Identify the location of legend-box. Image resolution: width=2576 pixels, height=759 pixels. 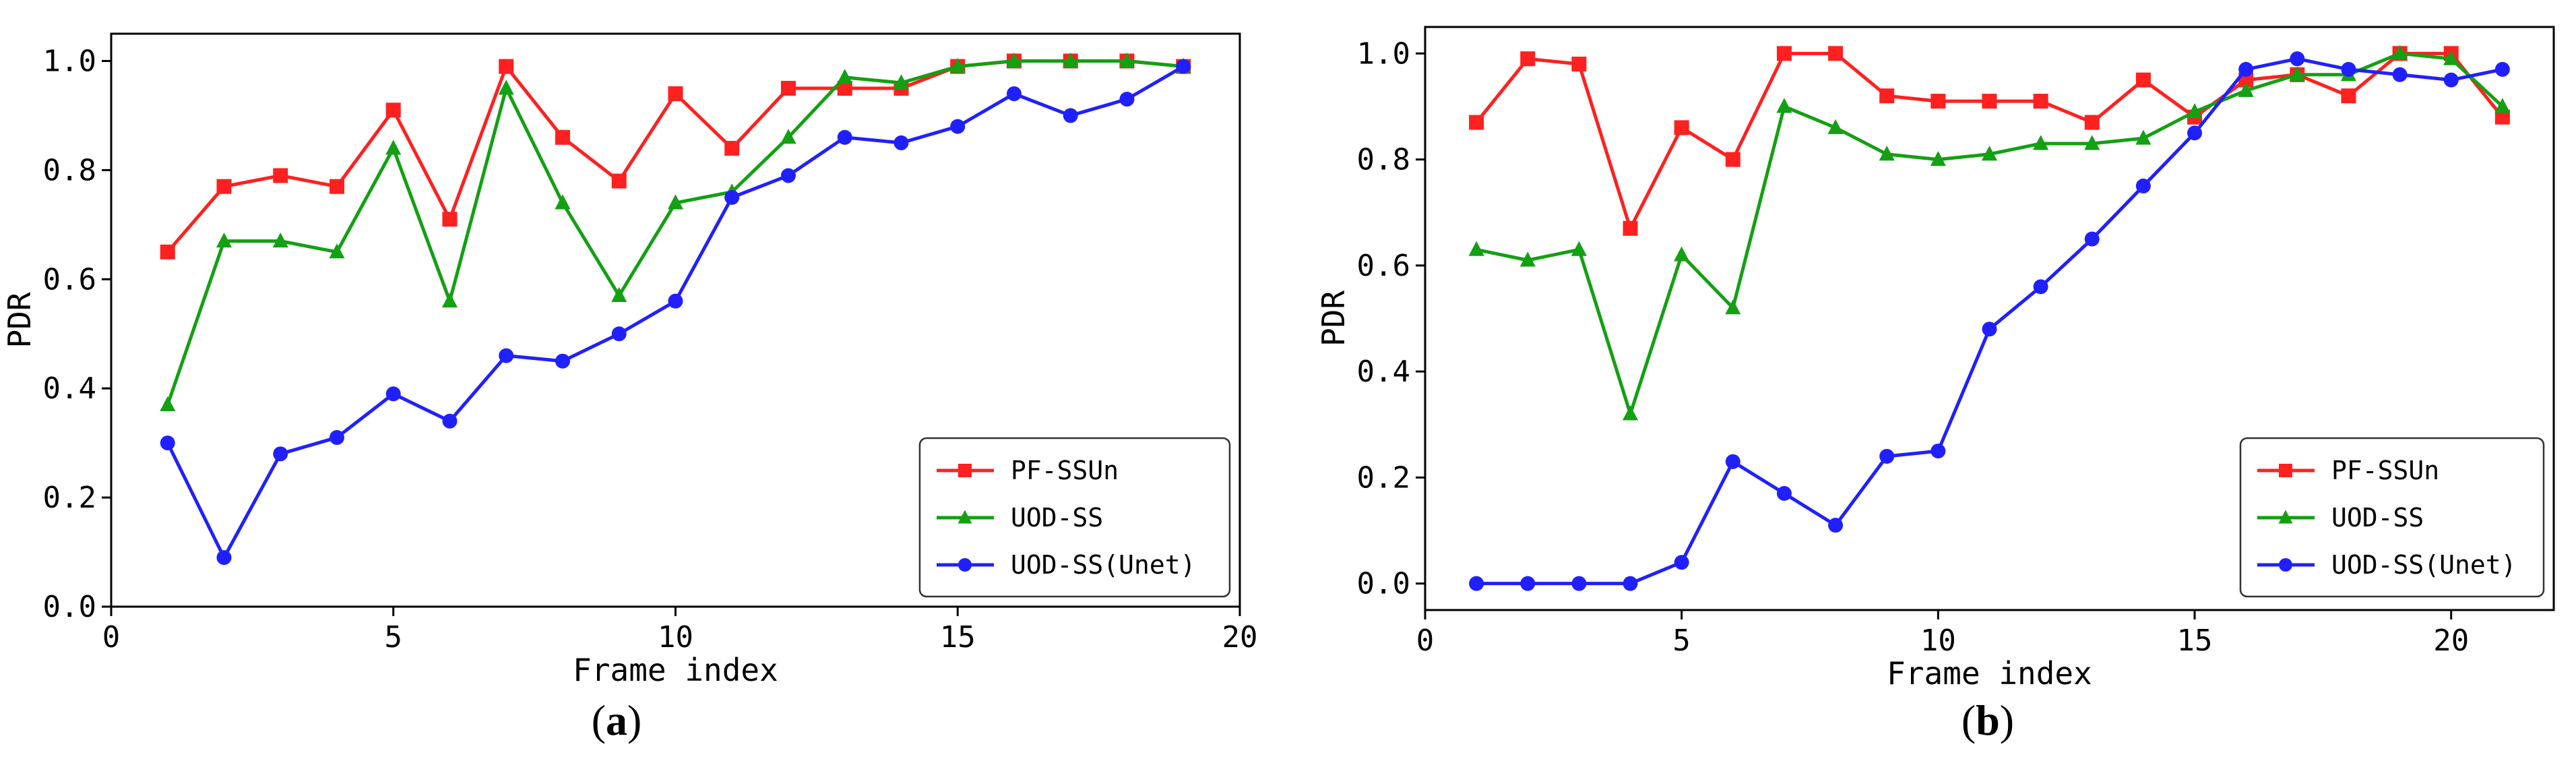
(2392, 517).